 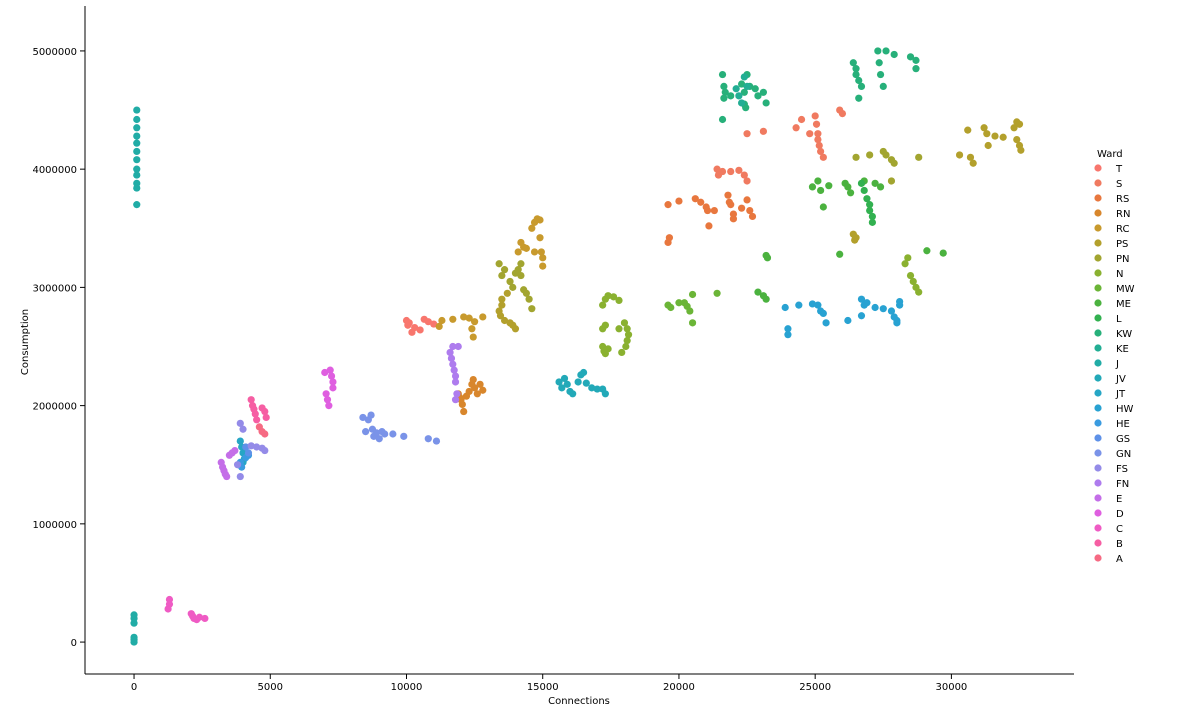 I want to click on series-C, so click(x=186, y=609).